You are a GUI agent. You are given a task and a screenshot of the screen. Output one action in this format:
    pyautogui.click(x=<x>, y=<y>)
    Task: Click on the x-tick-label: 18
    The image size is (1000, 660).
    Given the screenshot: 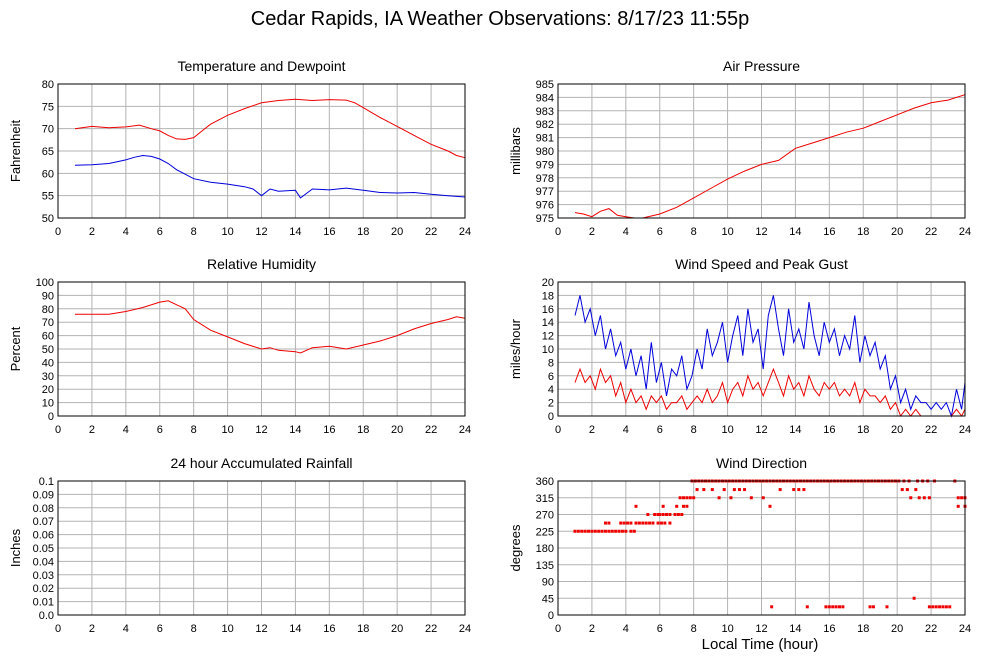 What is the action you would take?
    pyautogui.click(x=363, y=232)
    